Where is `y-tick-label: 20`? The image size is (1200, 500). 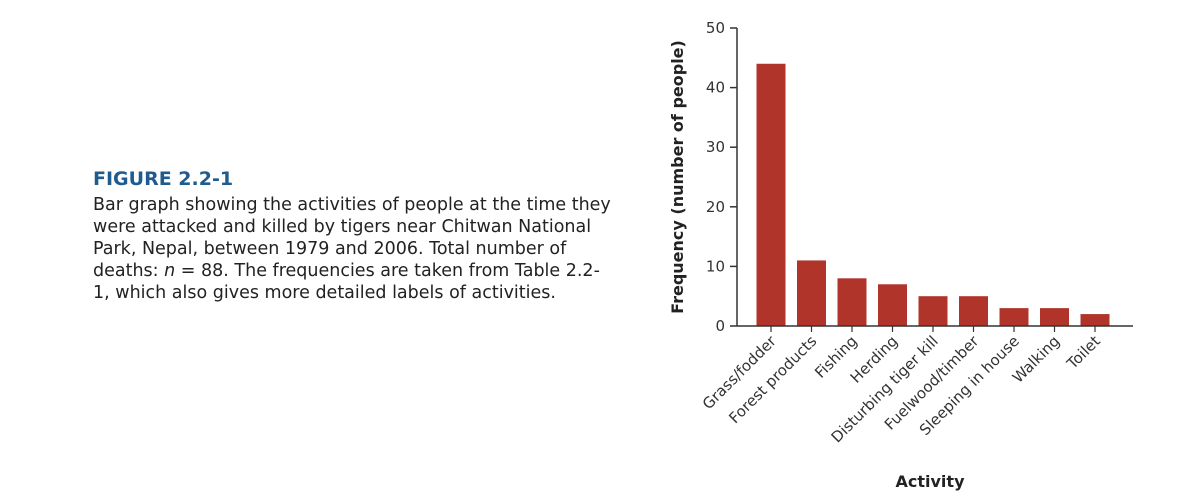
y-tick-label: 20 is located at coordinates (715, 207).